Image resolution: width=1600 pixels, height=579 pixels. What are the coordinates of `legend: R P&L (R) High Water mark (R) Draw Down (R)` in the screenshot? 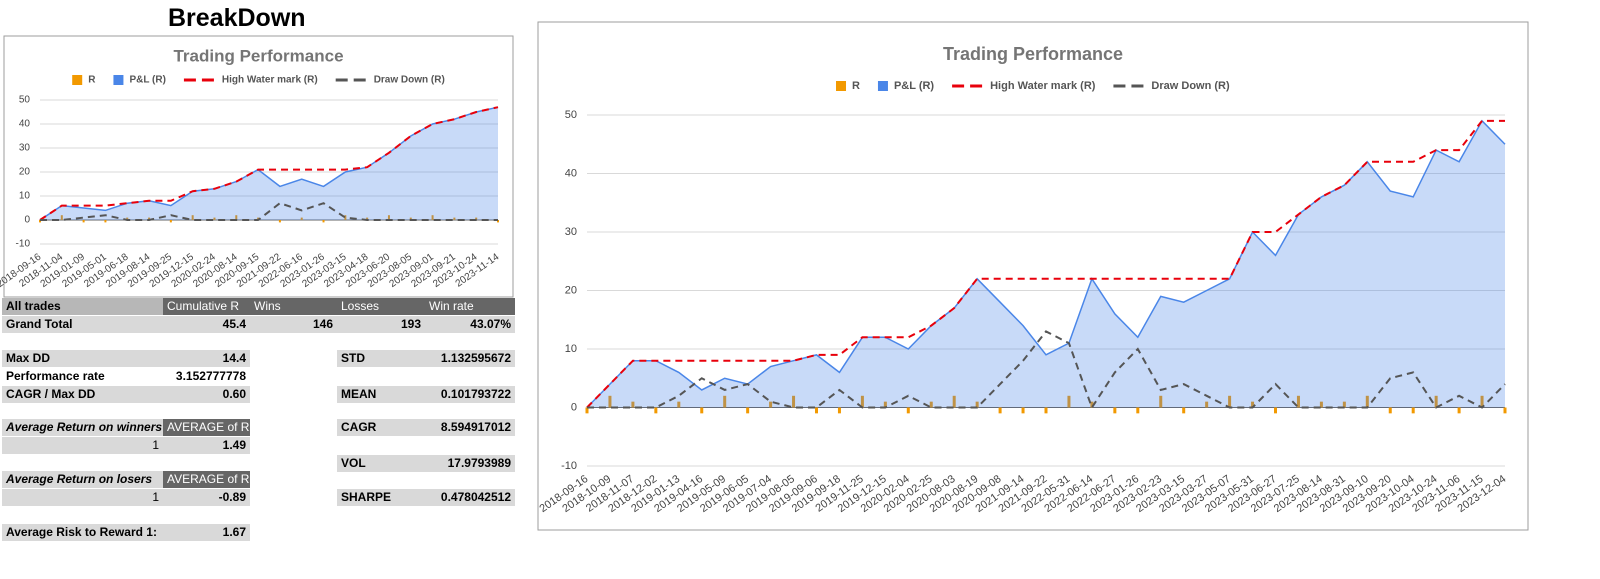 It's located at (1033, 86).